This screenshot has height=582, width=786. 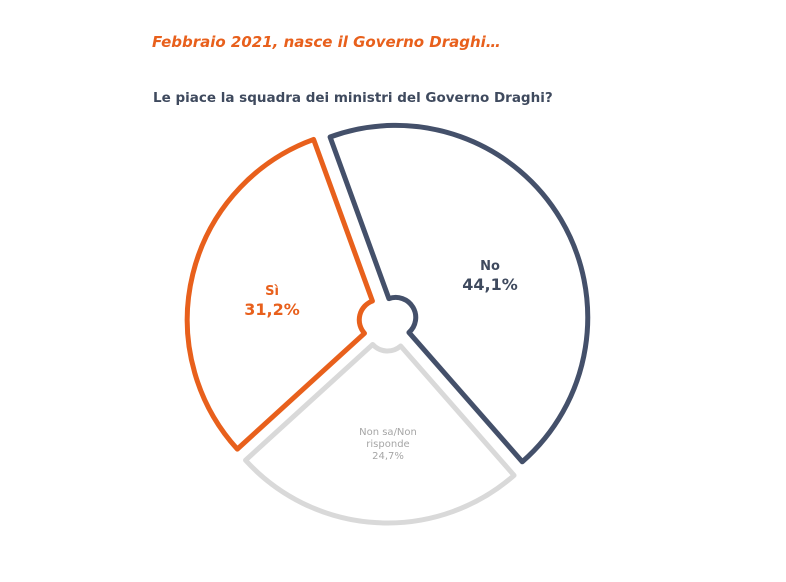 I want to click on slice-value-label: 24,7%, so click(x=388, y=456).